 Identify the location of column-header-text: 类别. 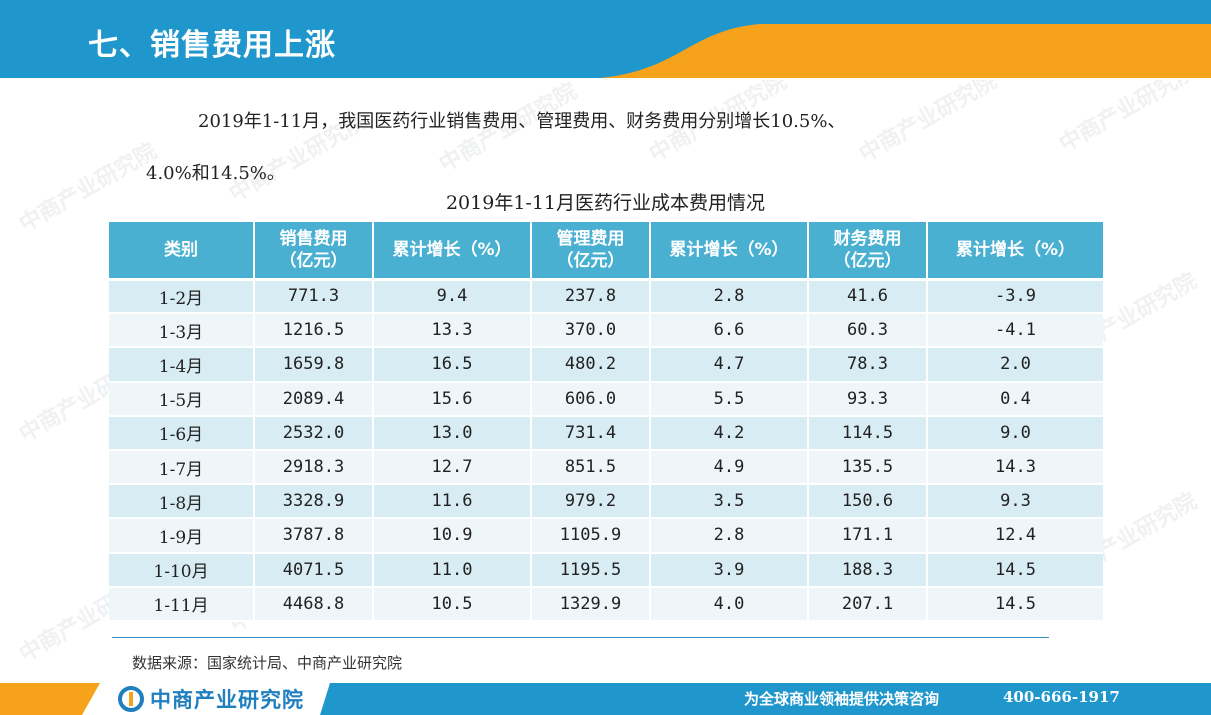
(181, 249).